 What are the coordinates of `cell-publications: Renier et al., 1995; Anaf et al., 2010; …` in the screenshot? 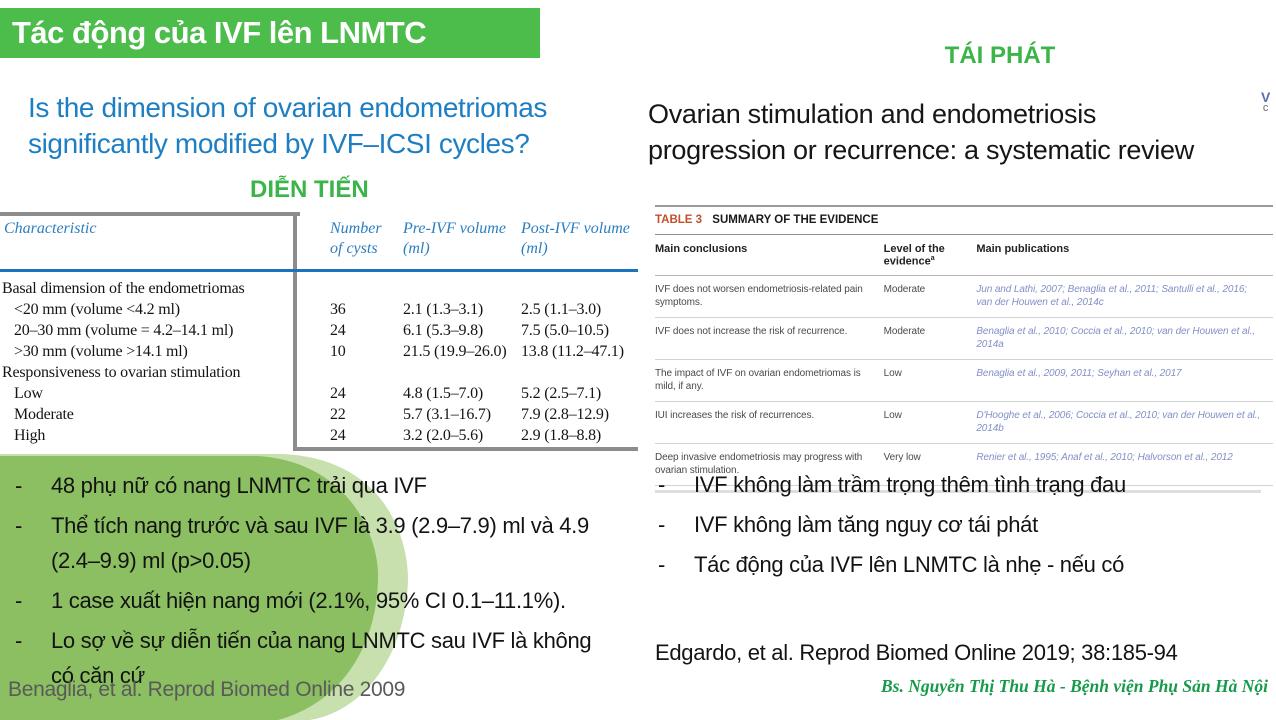 It's located at (1104, 457).